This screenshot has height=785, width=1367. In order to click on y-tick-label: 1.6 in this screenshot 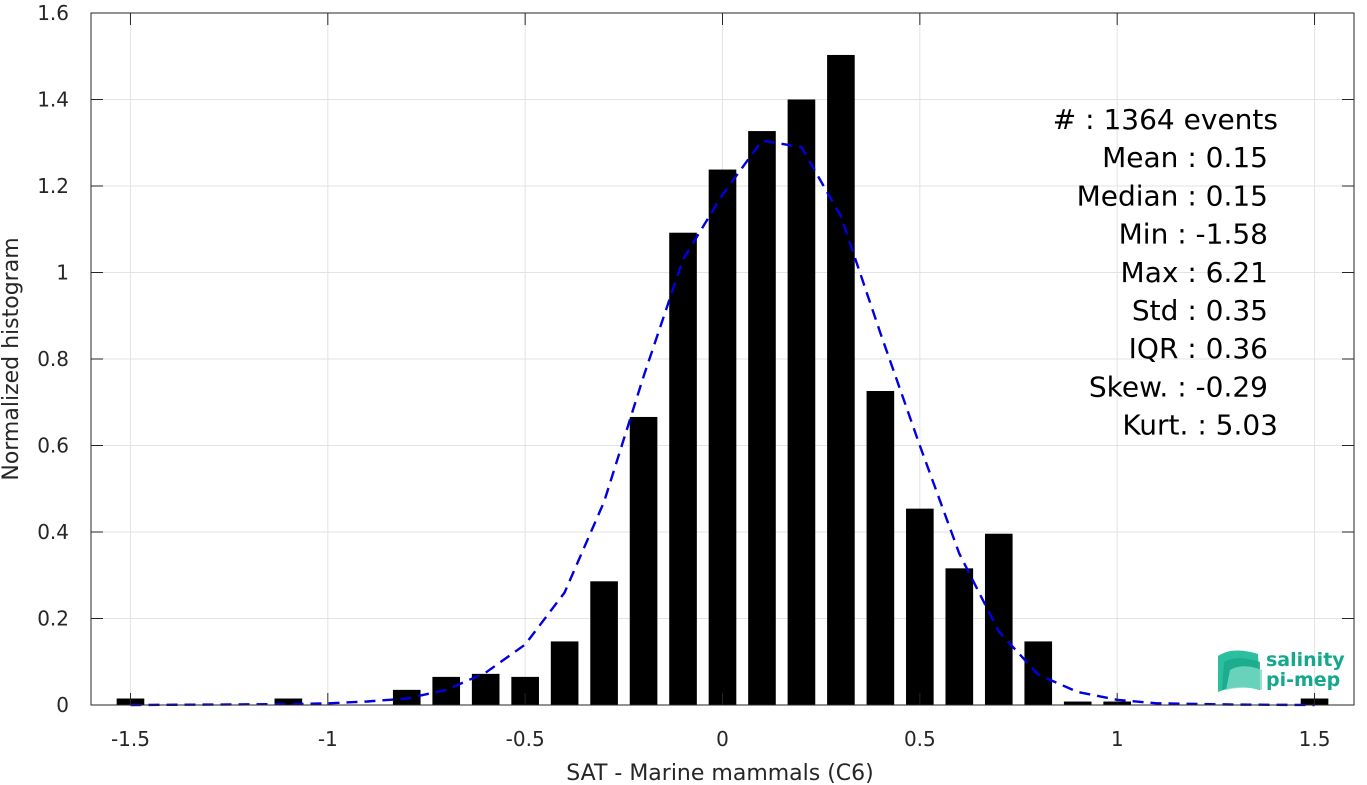, I will do `click(53, 13)`.